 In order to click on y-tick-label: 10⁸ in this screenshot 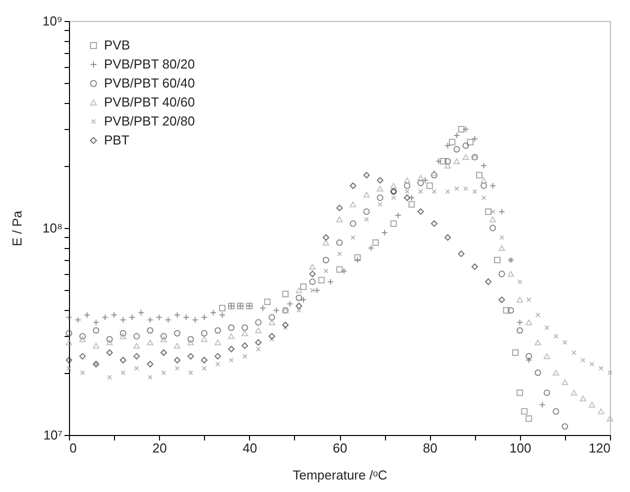, I will do `click(52, 228)`.